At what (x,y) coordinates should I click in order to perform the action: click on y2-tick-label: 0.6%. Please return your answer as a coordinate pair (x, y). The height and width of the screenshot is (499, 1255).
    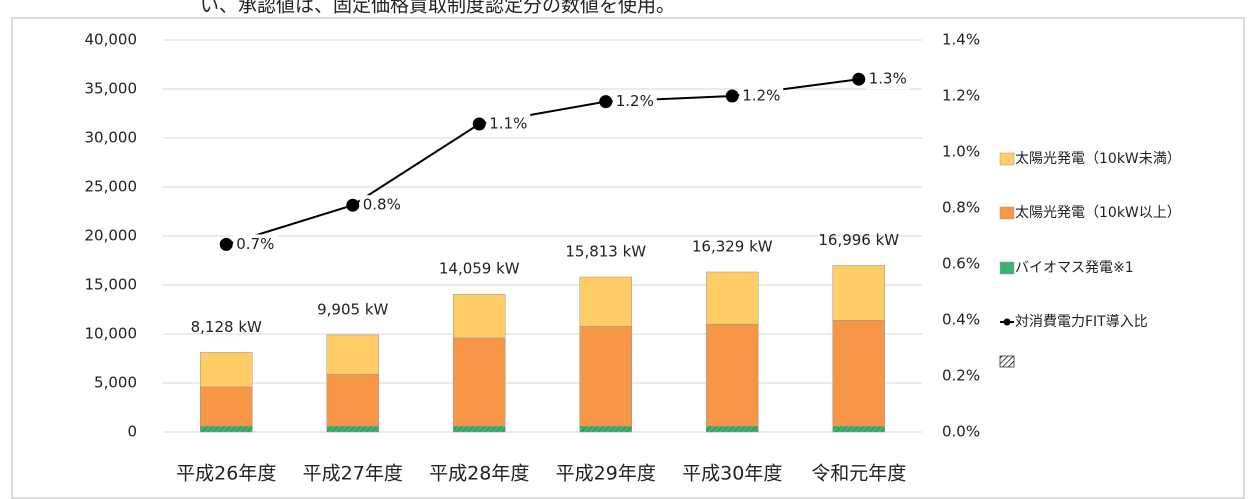
    Looking at the image, I should click on (961, 264).